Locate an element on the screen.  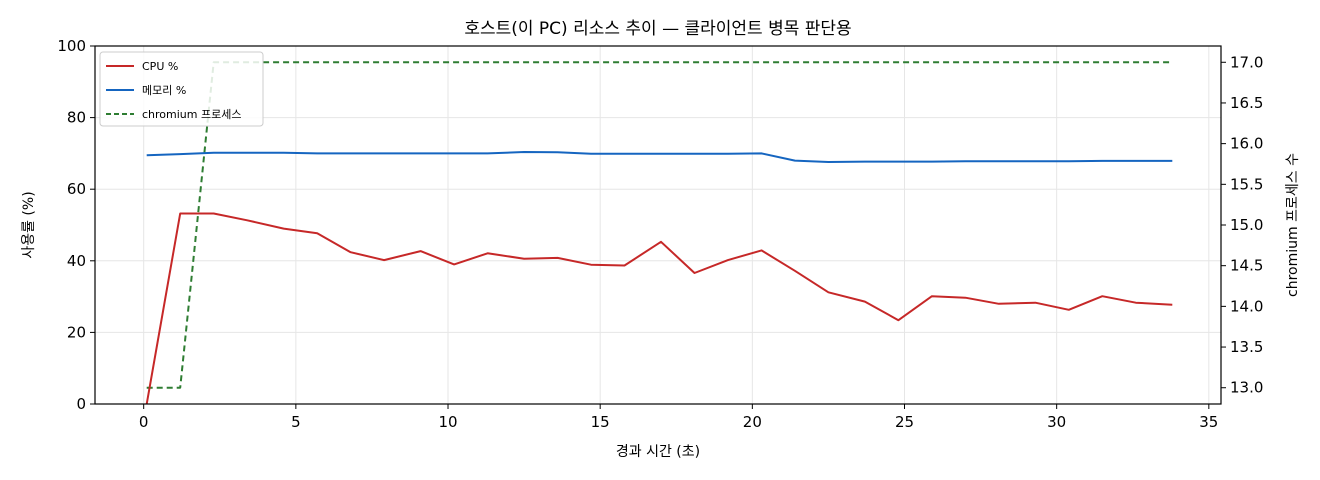
y2-tick-label: 16.0 is located at coordinates (1246, 144).